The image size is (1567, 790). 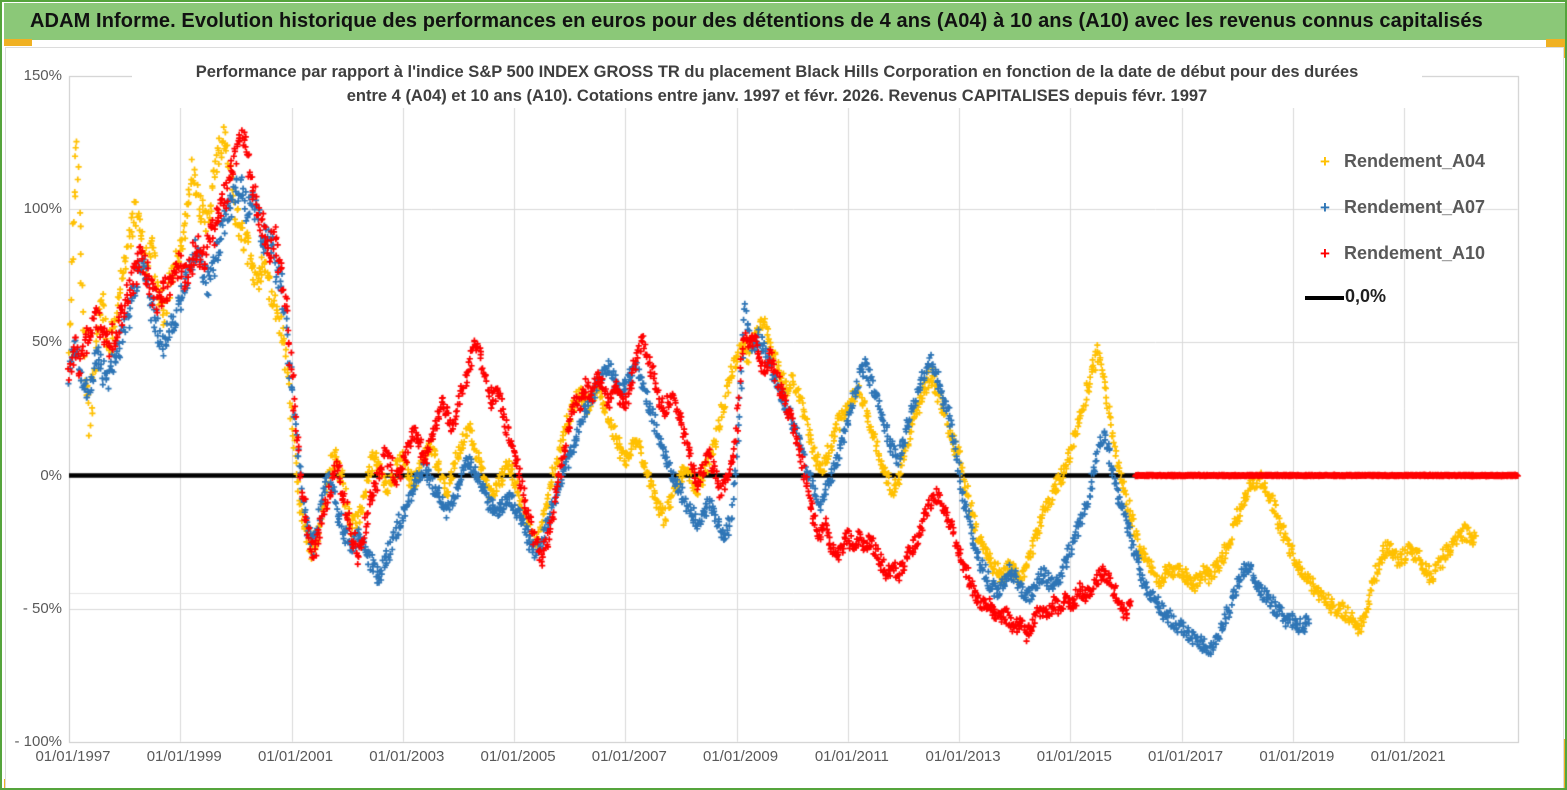 I want to click on legend-item-rendement-a04: + Rendement_A04, so click(x=1398, y=161).